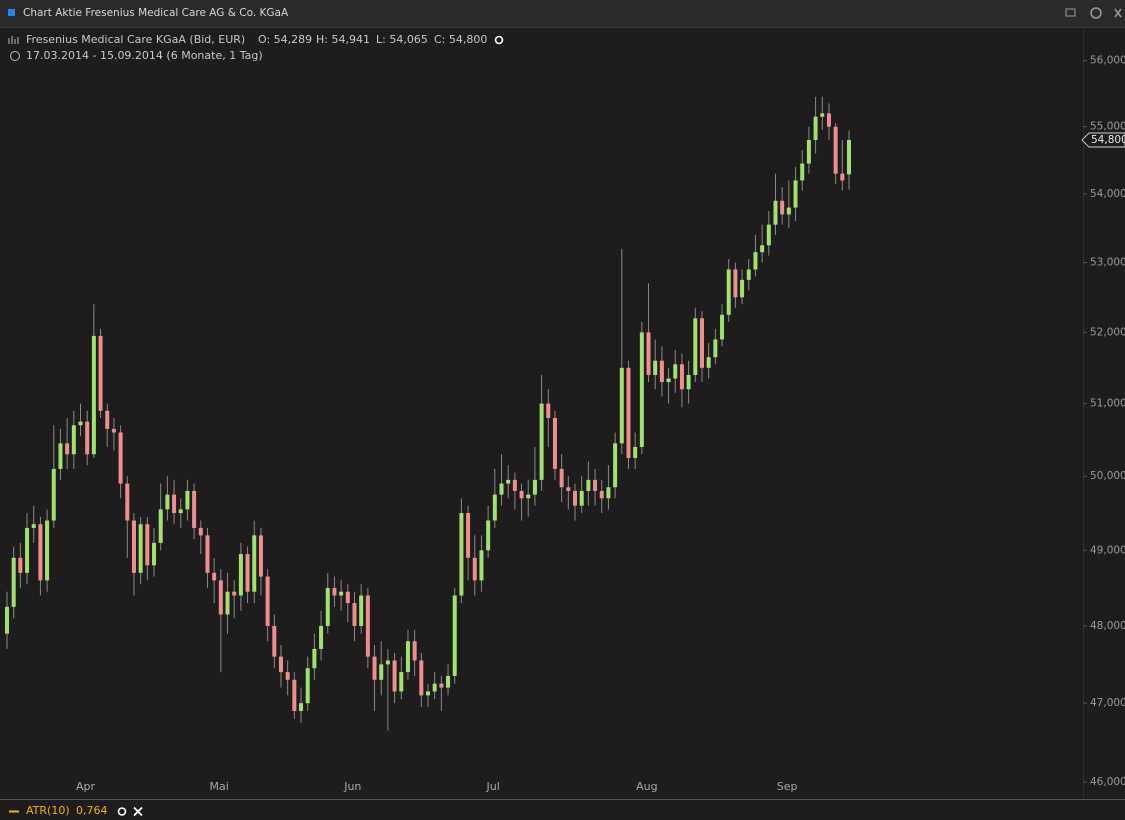  Describe the element at coordinates (1118, 13) in the screenshot. I see `close-button` at that location.